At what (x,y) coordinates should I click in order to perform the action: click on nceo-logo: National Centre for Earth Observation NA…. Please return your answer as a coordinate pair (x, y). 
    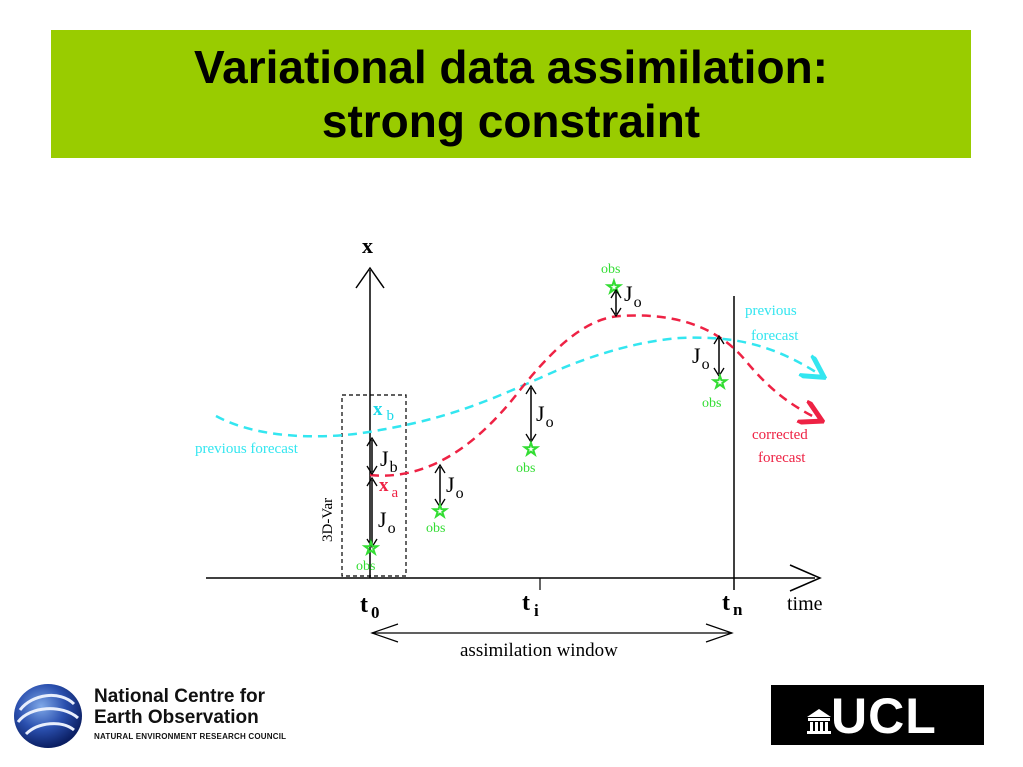
    Looking at the image, I should click on (172, 716).